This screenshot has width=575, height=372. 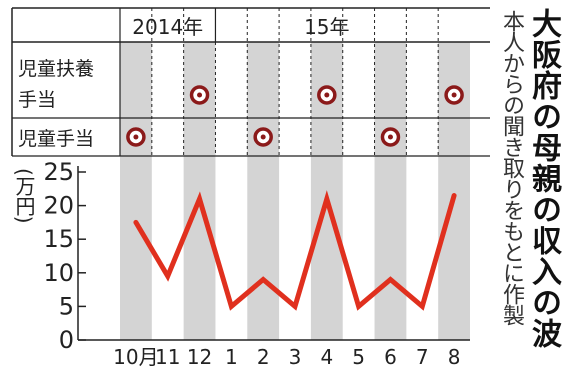 I want to click on year-label-15: 15年, so click(x=326, y=27).